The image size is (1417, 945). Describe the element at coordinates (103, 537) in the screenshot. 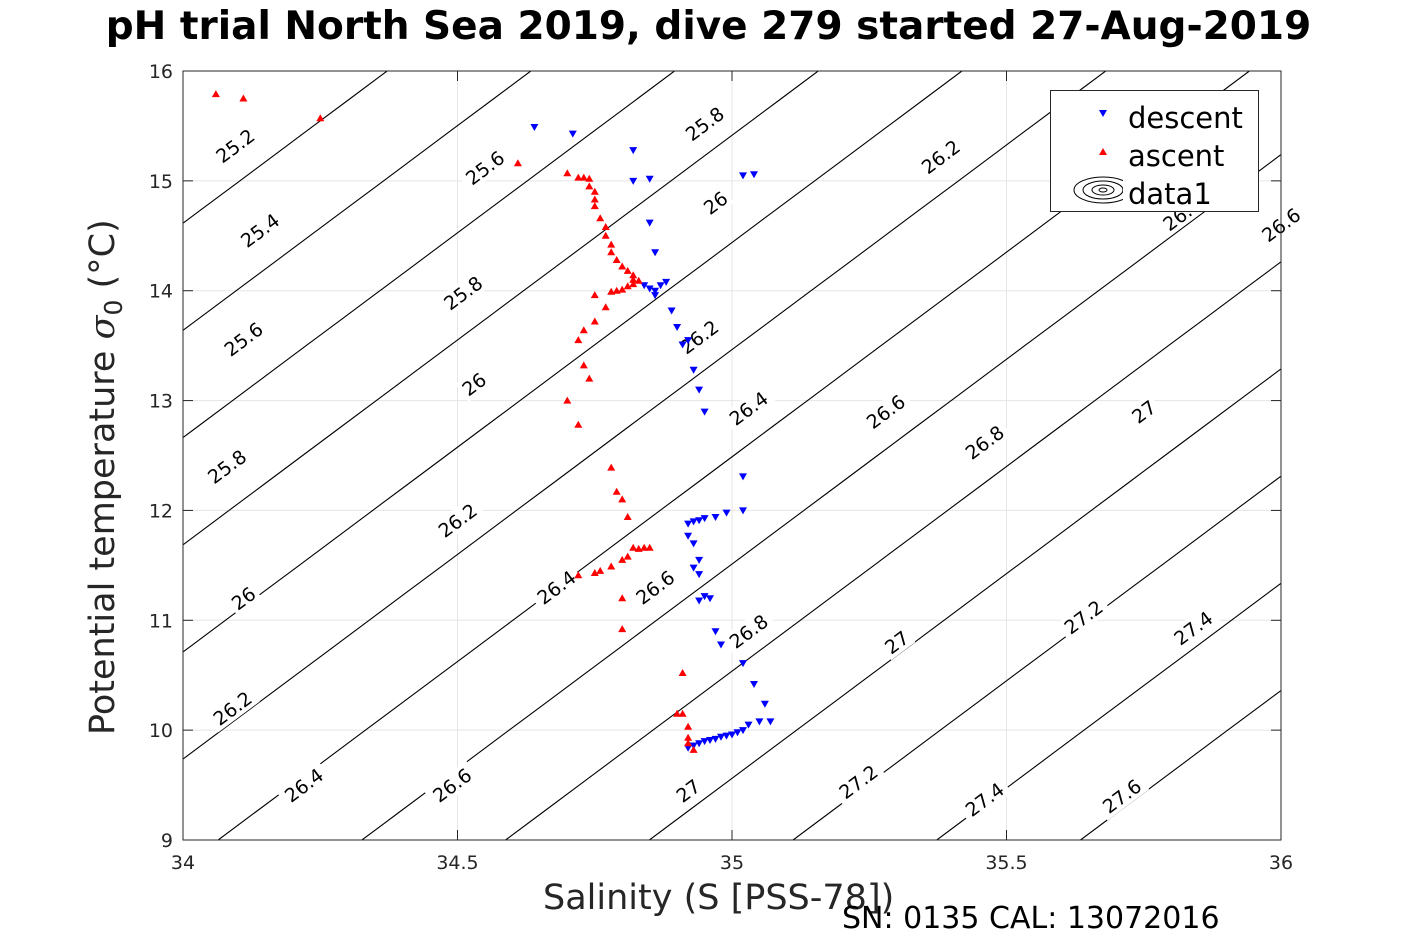

I see `y-axis-label-main: Potential temperature` at that location.